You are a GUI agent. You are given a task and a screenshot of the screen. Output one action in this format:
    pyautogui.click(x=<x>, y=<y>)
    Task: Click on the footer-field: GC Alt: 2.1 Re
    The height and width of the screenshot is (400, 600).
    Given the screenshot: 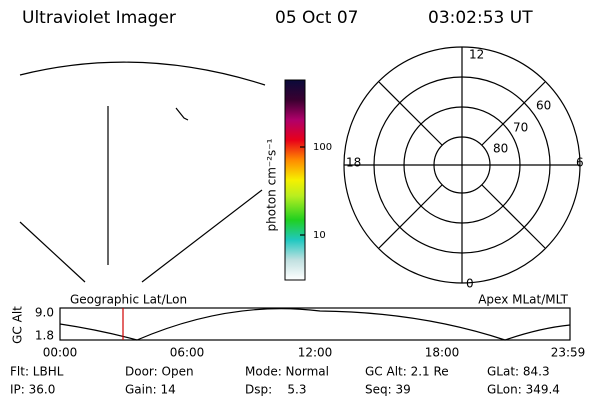 What is the action you would take?
    pyautogui.click(x=407, y=372)
    